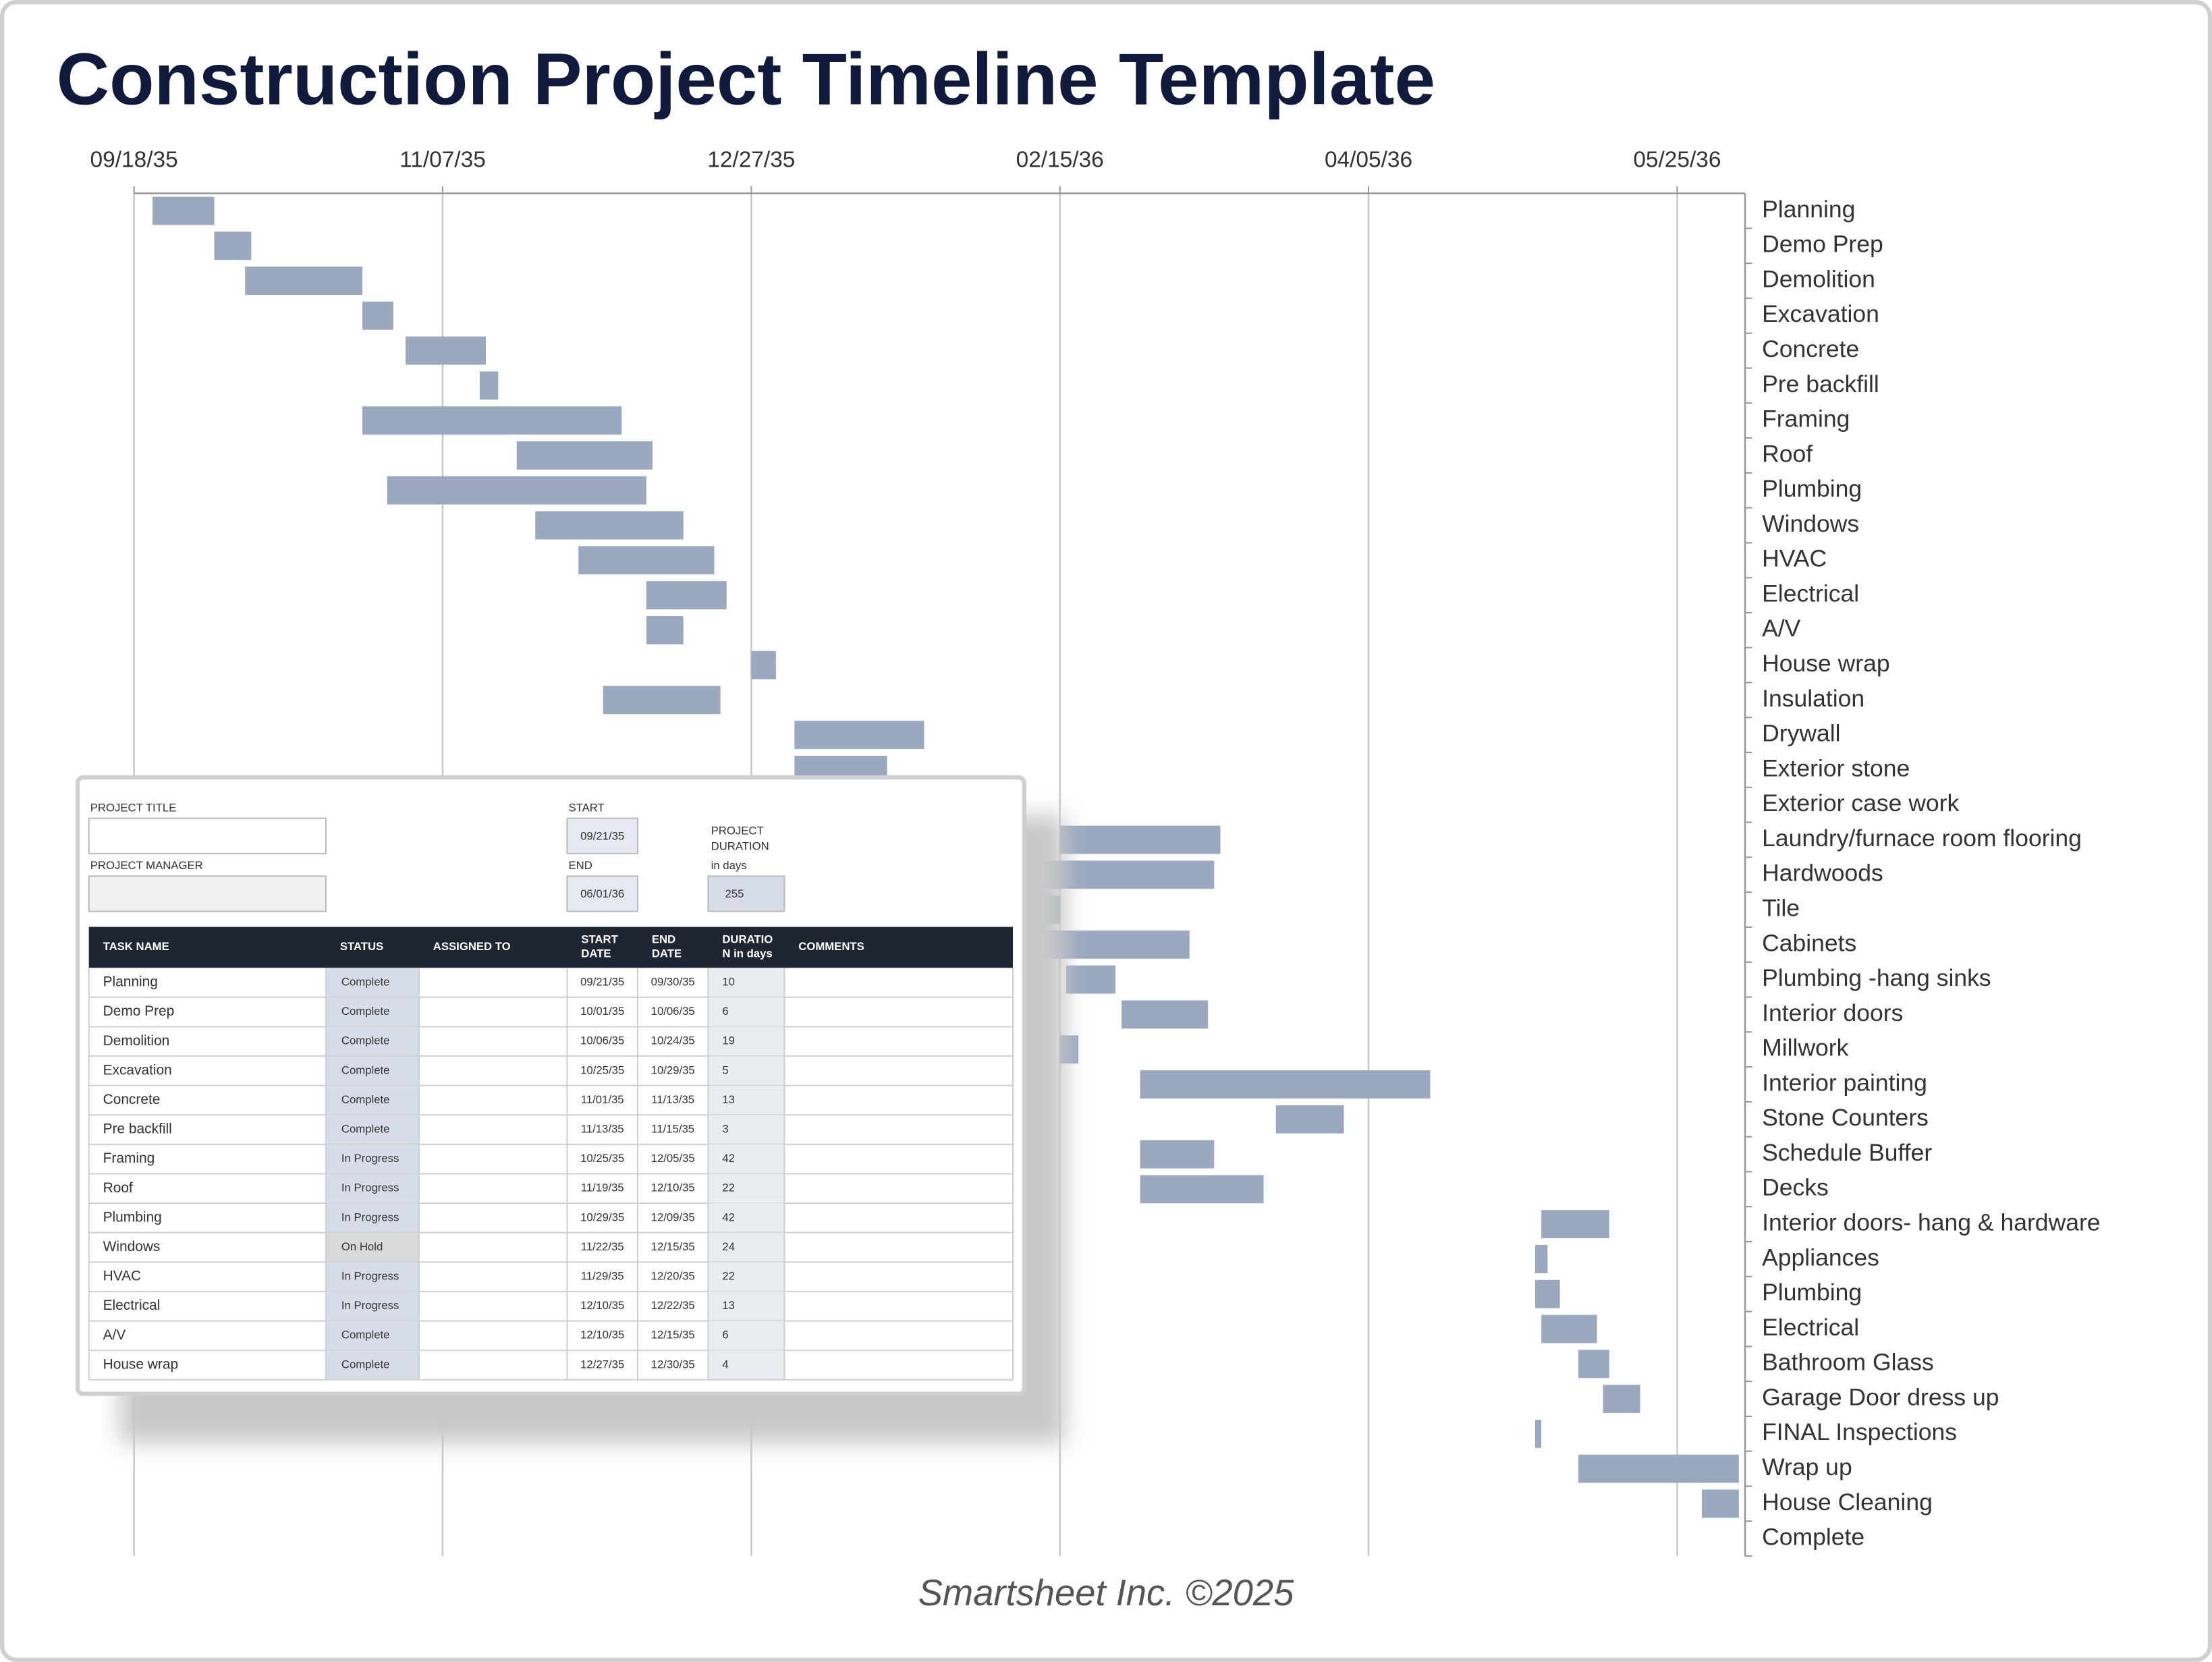 The height and width of the screenshot is (1662, 2212). Describe the element at coordinates (602, 1305) in the screenshot. I see `table-cell: 12/10/35` at that location.